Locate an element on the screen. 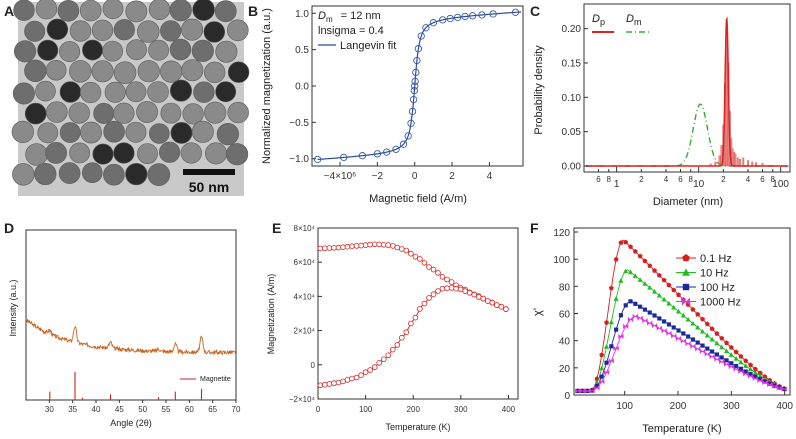  y-tick-label: 0.0 is located at coordinates (302, 87).